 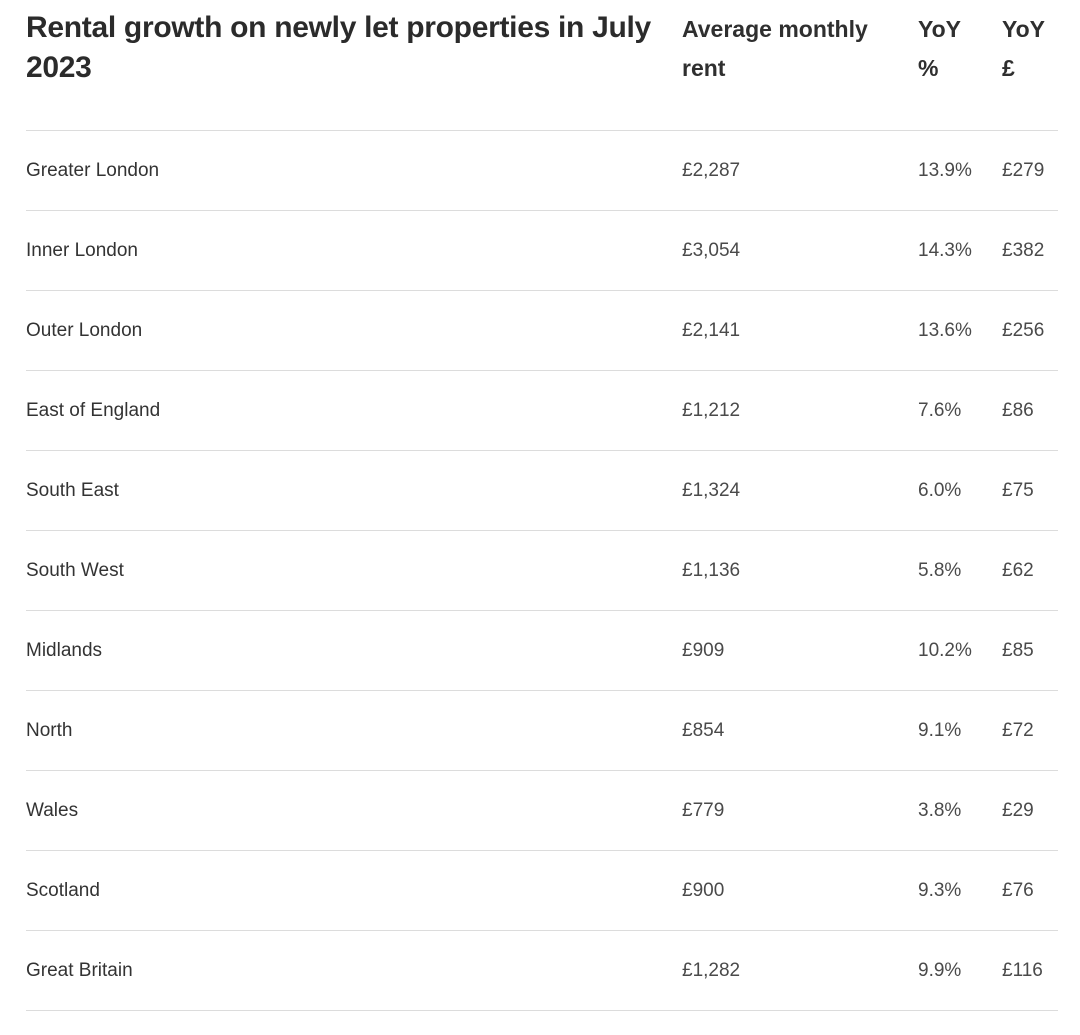 What do you see at coordinates (800, 650) in the screenshot?
I see `rent-cell: £909` at bounding box center [800, 650].